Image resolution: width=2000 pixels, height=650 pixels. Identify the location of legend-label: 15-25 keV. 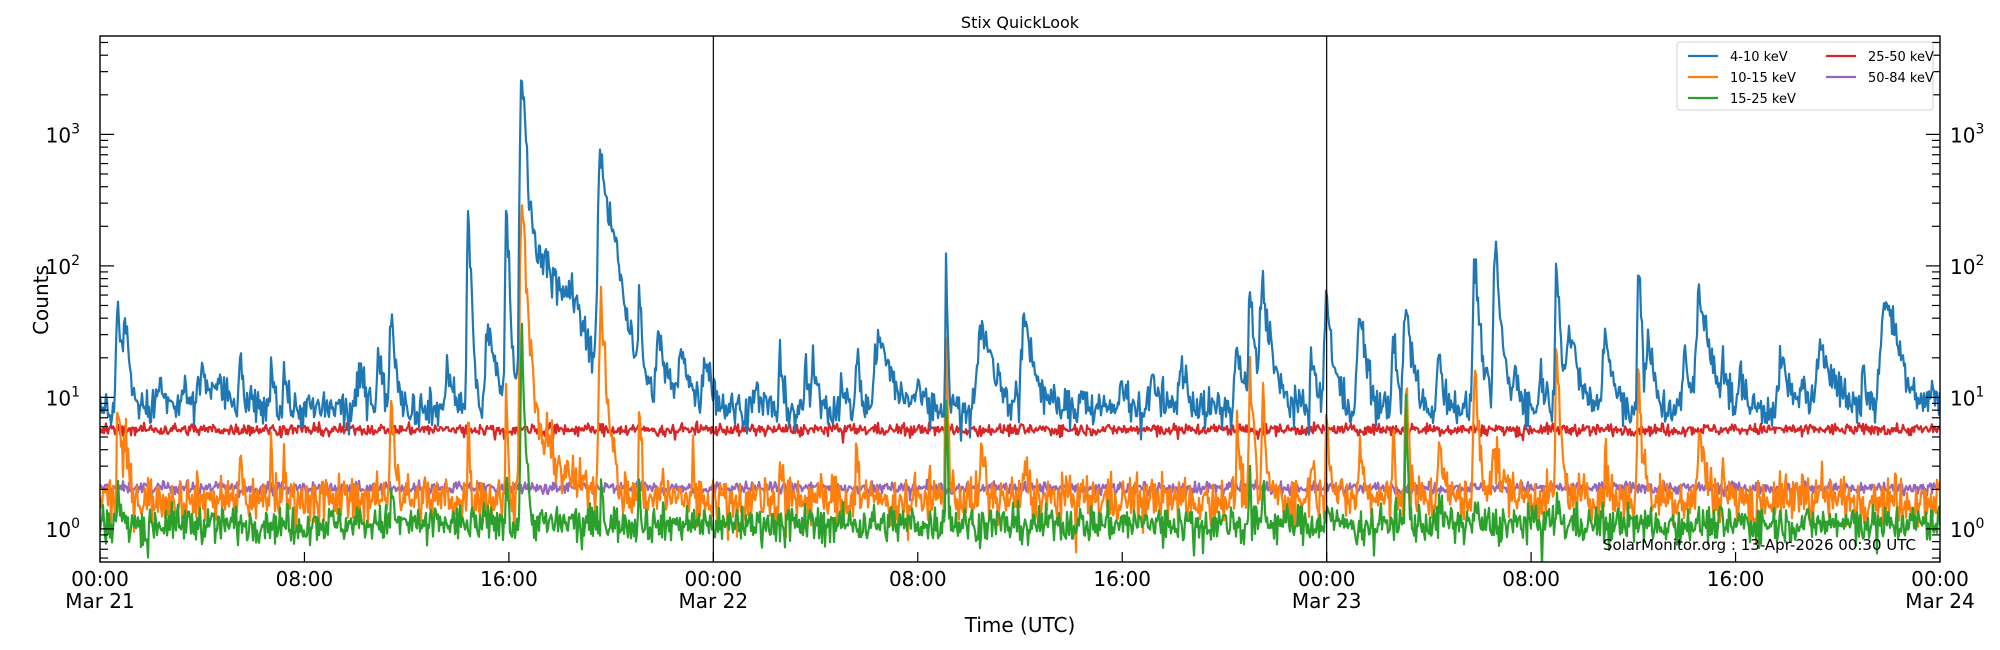
(1763, 99).